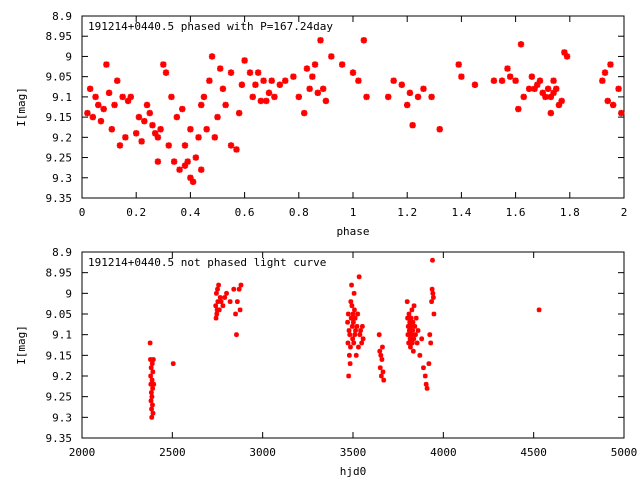 The height and width of the screenshot is (480, 640). What do you see at coordinates (352, 231) in the screenshot?
I see `phased-x-axis-label: phase` at bounding box center [352, 231].